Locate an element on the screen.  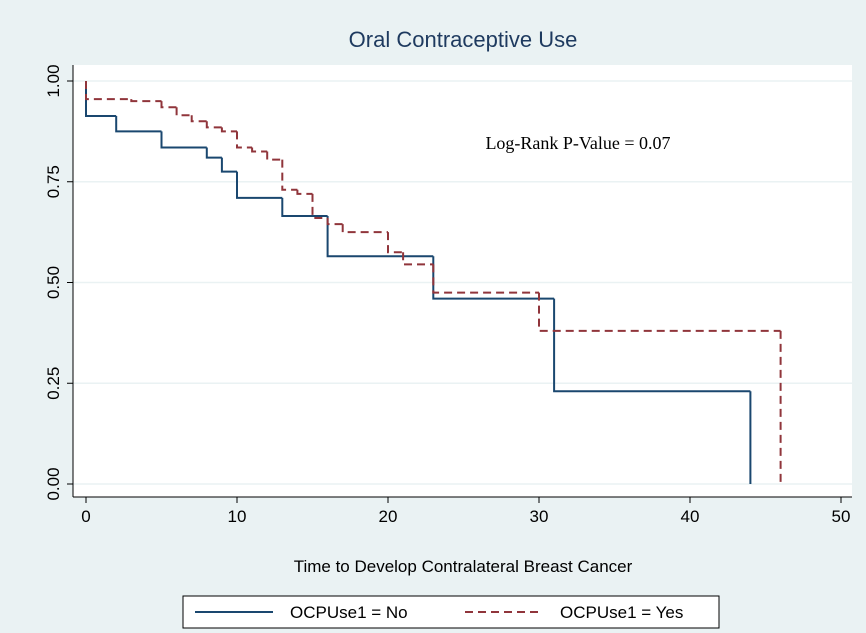
legend-label: OCPUse1 = No is located at coordinates (349, 612).